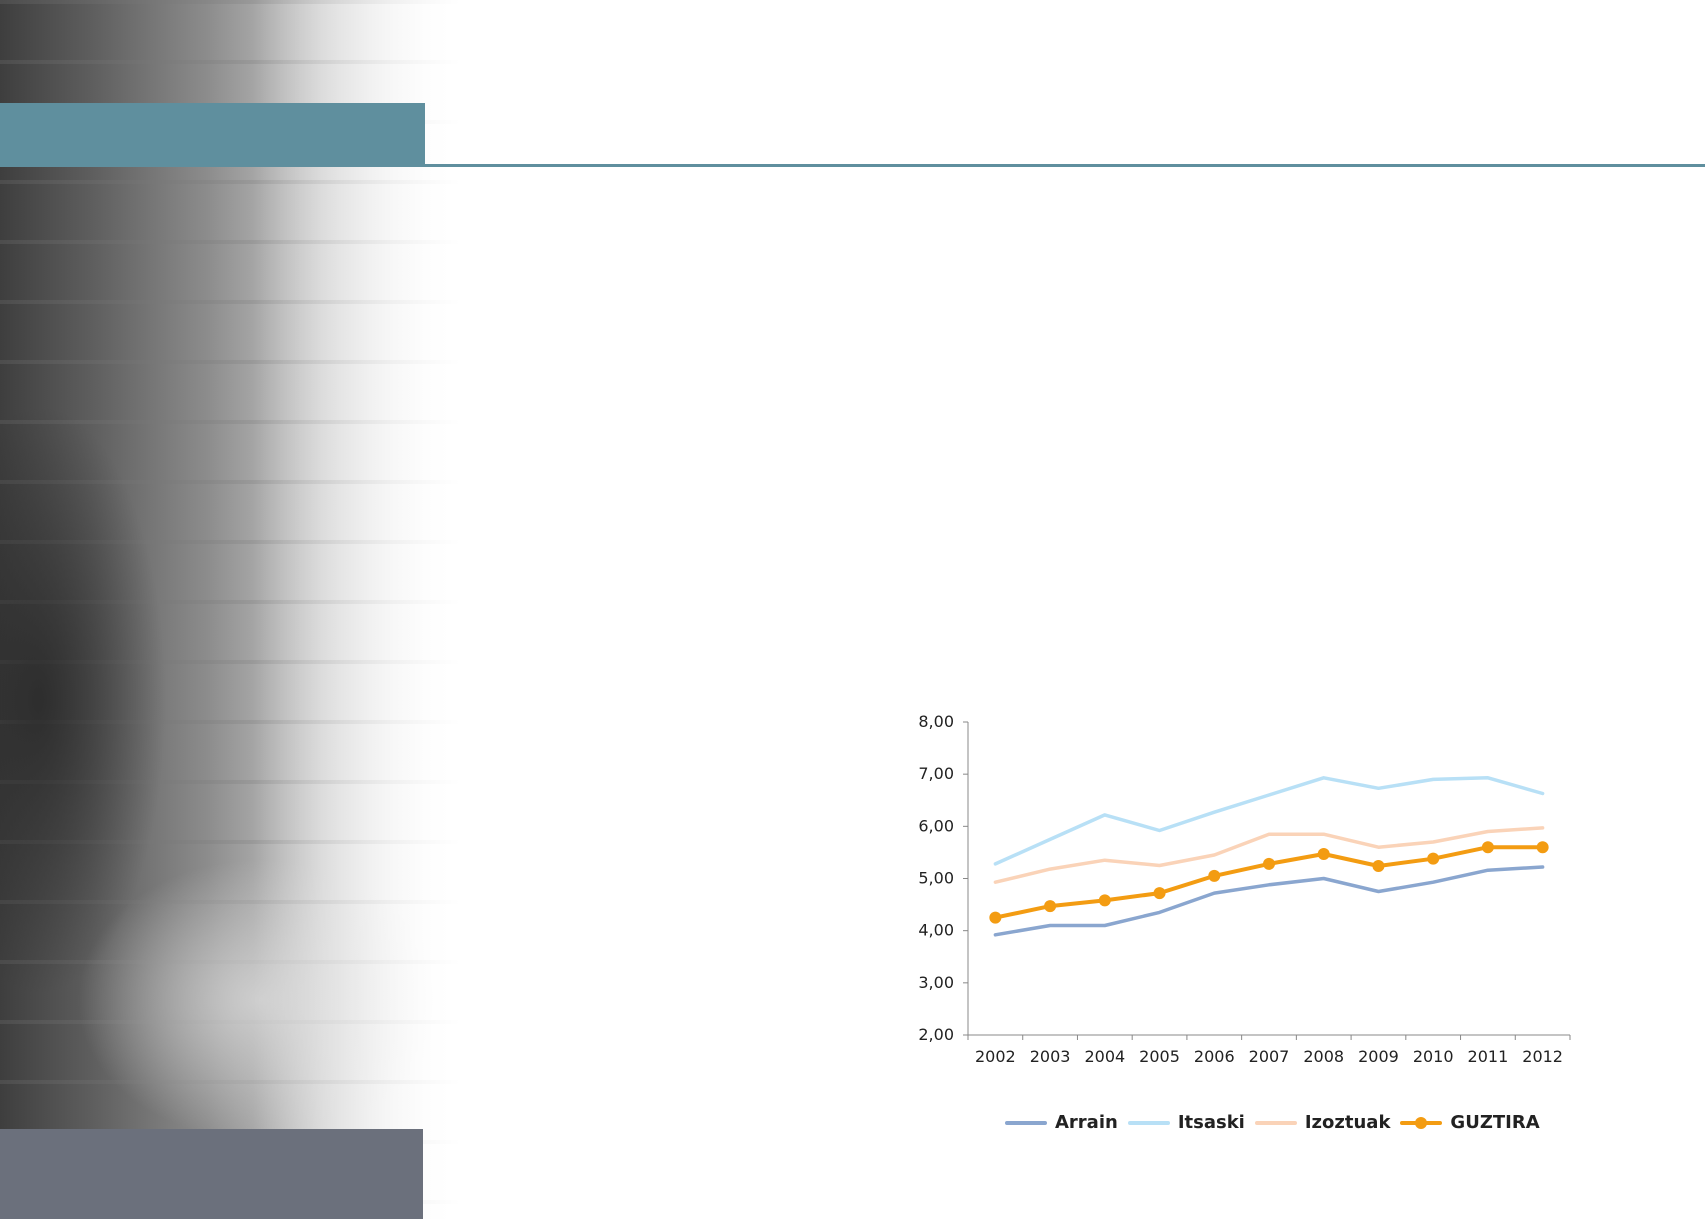 The height and width of the screenshot is (1219, 1705). Describe the element at coordinates (1026, 1123) in the screenshot. I see `legend-swatch-arrain` at that location.